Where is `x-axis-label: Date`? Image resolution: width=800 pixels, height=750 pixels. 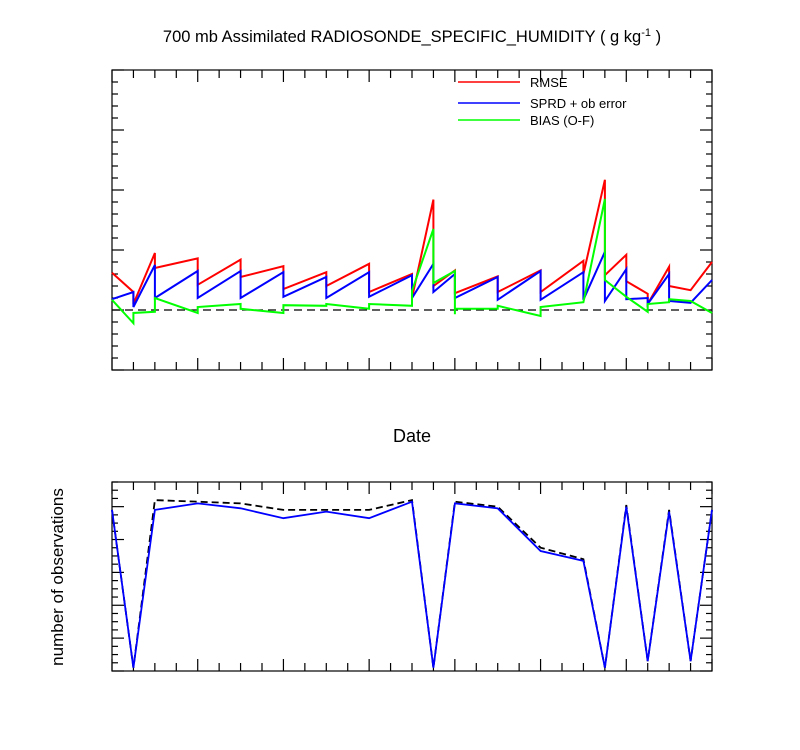 x-axis-label: Date is located at coordinates (412, 436).